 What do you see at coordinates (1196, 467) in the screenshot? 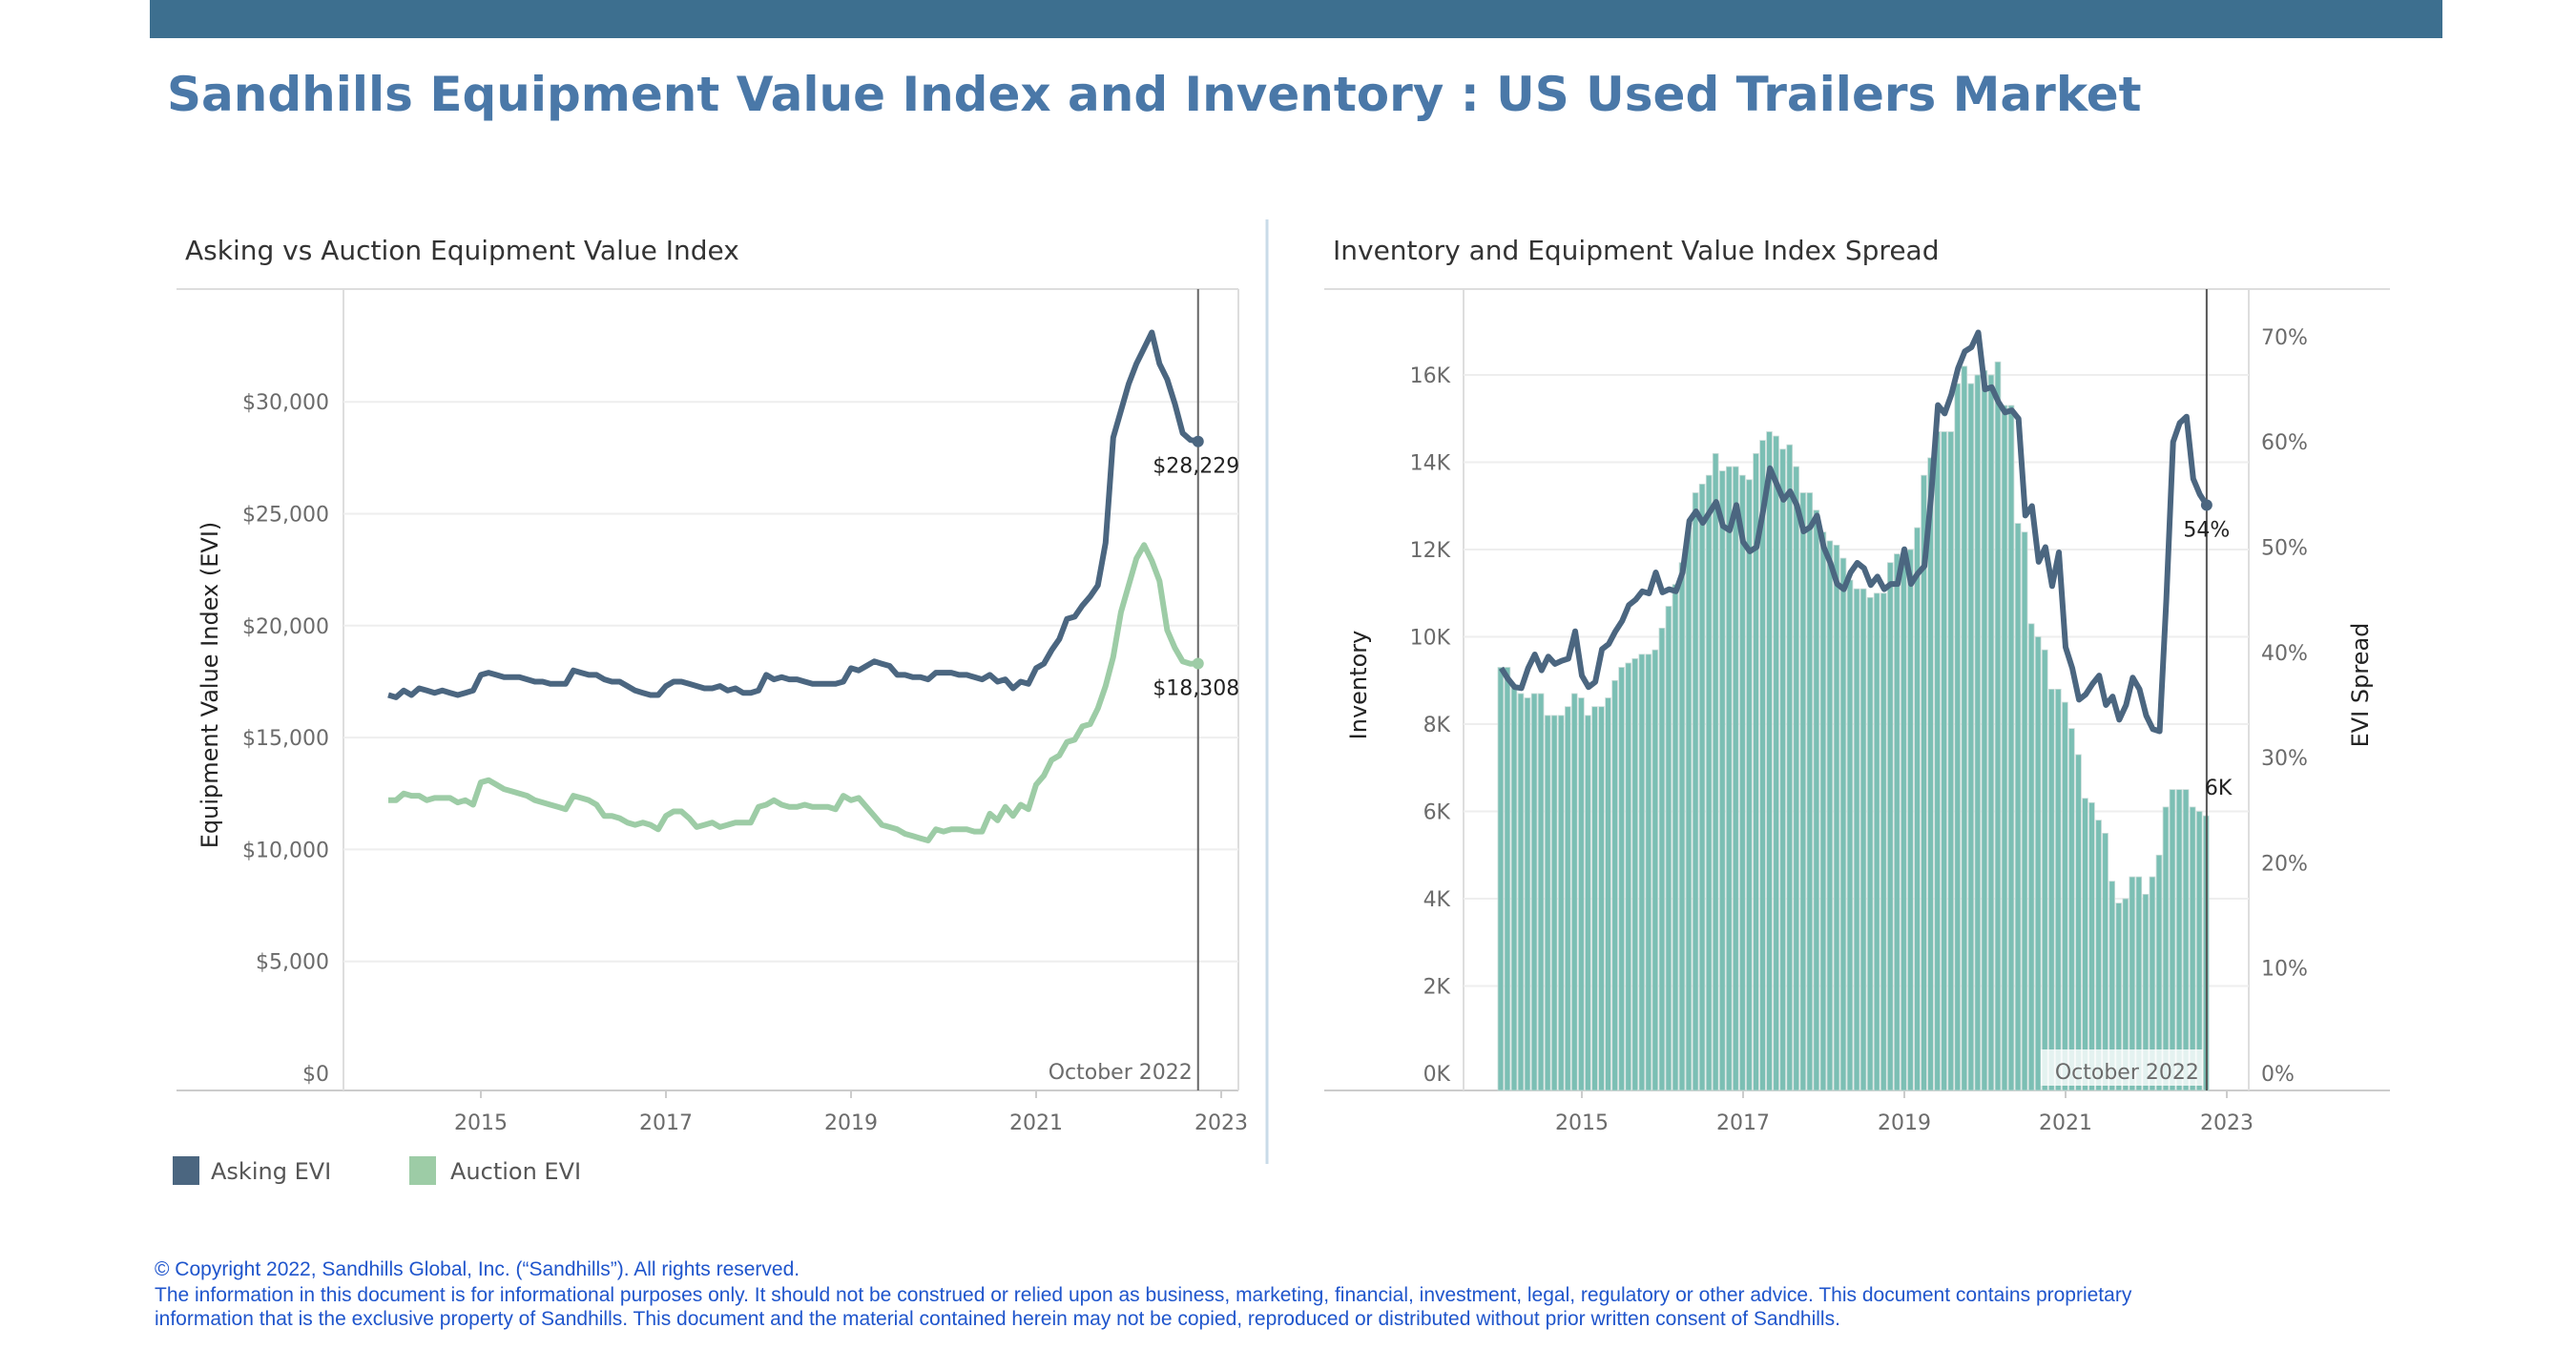
I see `end-value-label: $28,229` at bounding box center [1196, 467].